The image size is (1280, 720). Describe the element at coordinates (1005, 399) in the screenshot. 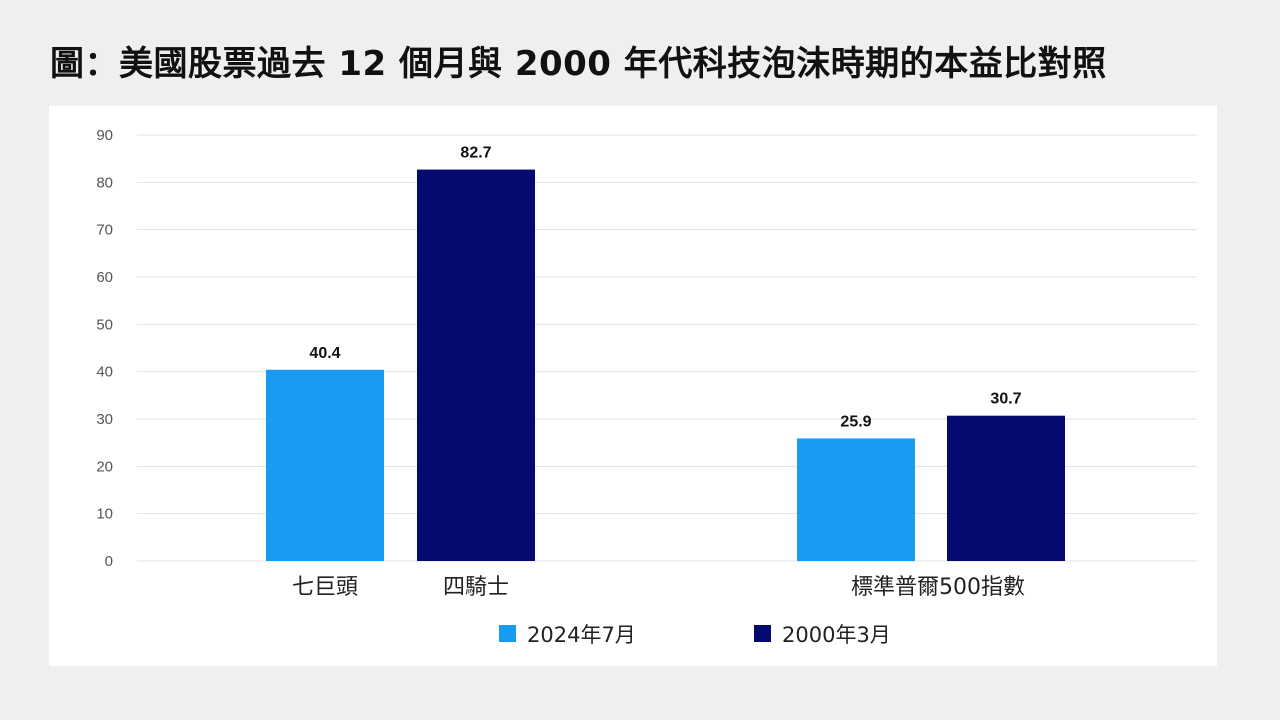

I see `data-label: 30.7` at that location.